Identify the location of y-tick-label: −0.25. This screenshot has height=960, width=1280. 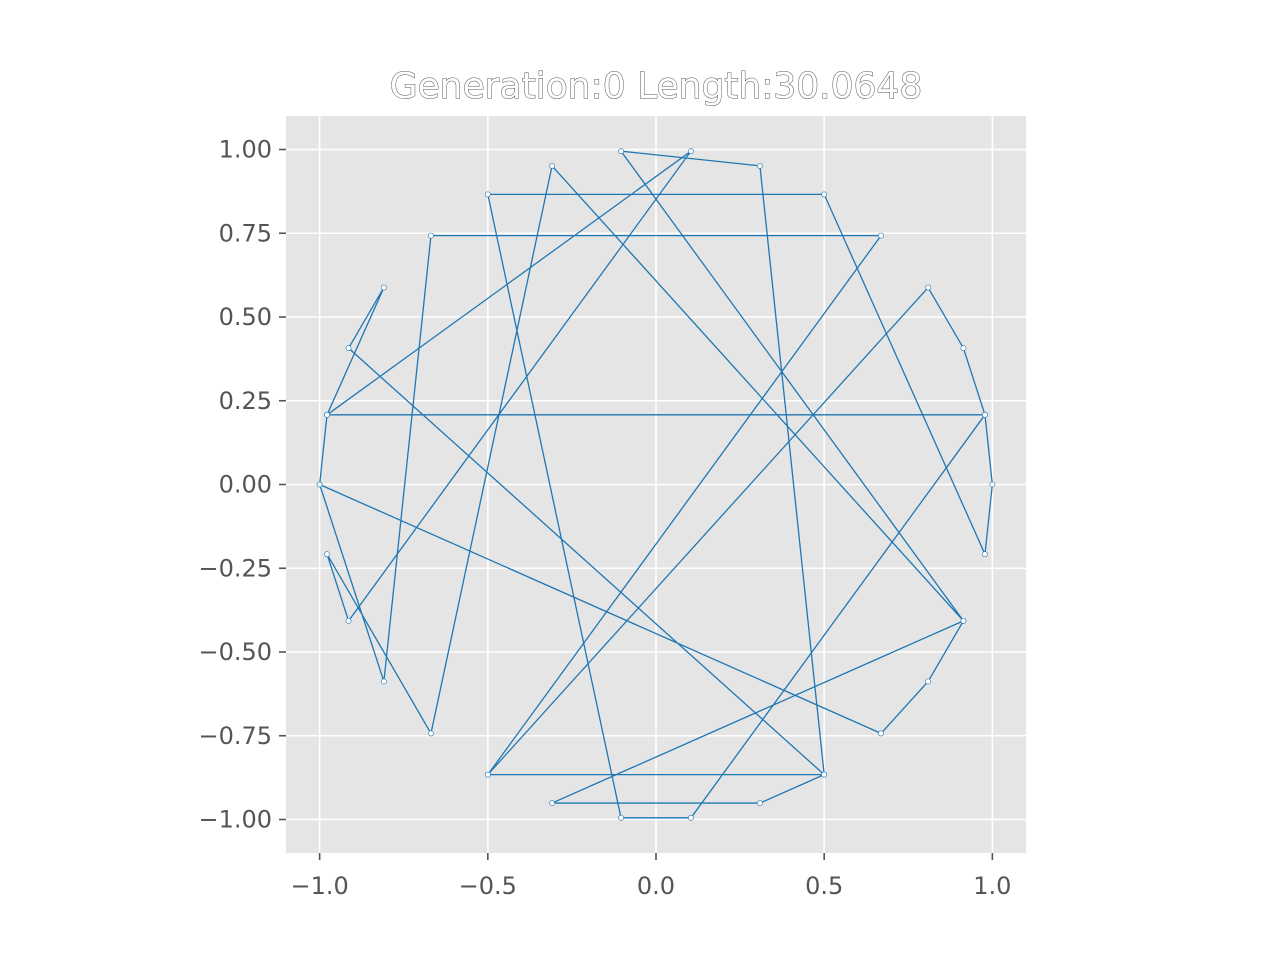
(235, 568).